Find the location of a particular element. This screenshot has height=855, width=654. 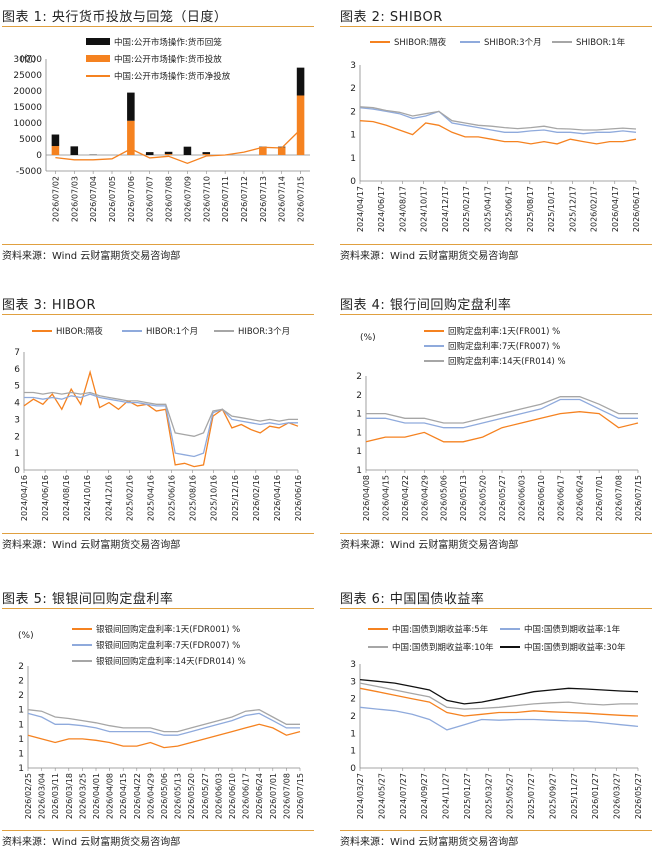

x-tick-label: 2026/04/16 is located at coordinates (277, 498).